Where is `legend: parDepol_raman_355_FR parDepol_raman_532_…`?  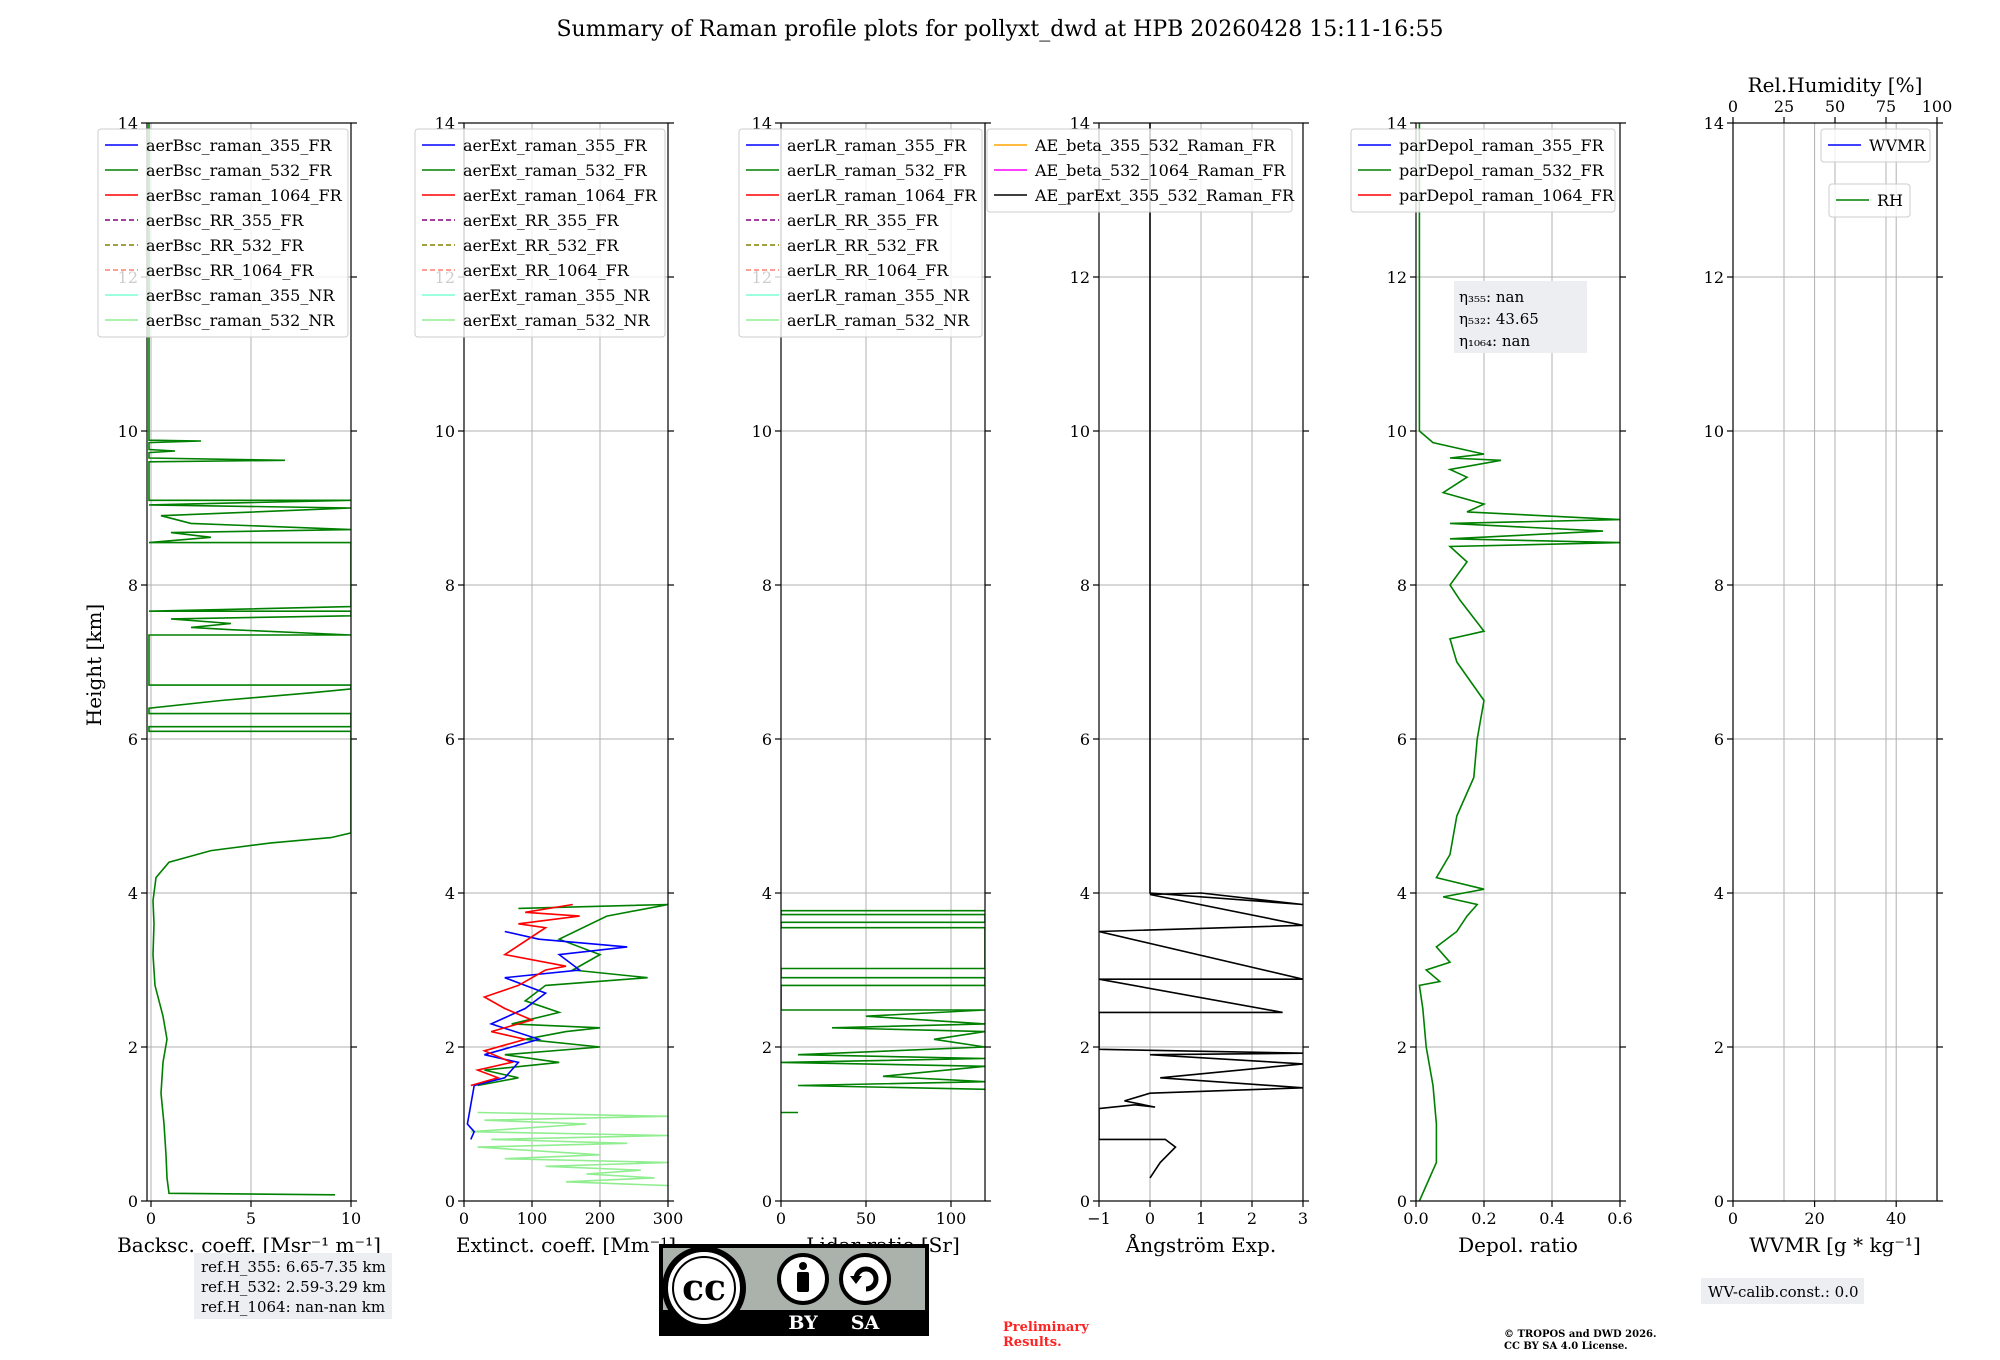
legend: parDepol_raman_355_FR parDepol_raman_532_… is located at coordinates (1483, 170).